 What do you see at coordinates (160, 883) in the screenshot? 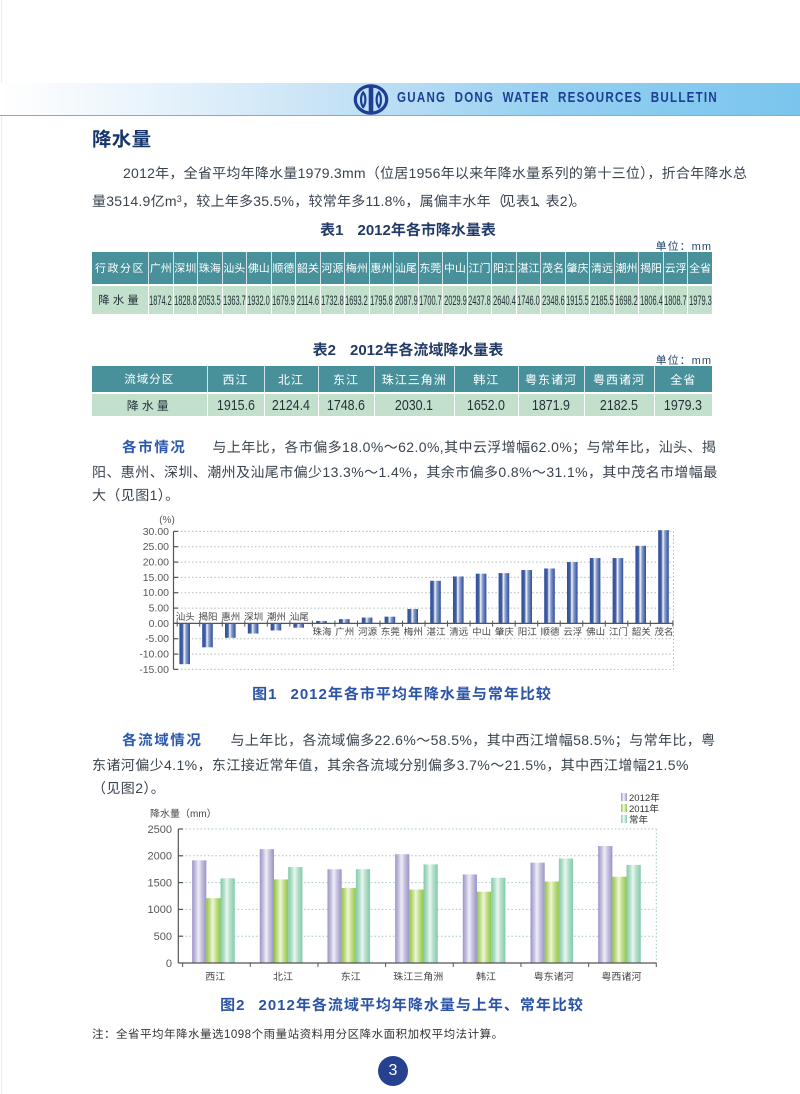
I see `svg-text: 1500` at bounding box center [160, 883].